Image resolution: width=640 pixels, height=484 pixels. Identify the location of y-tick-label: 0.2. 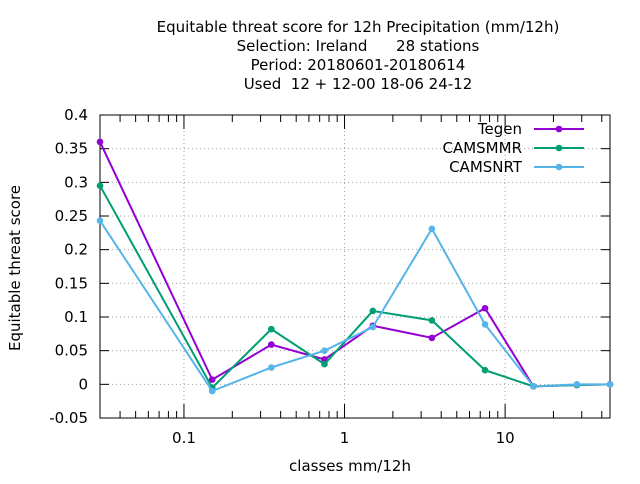
(76, 250).